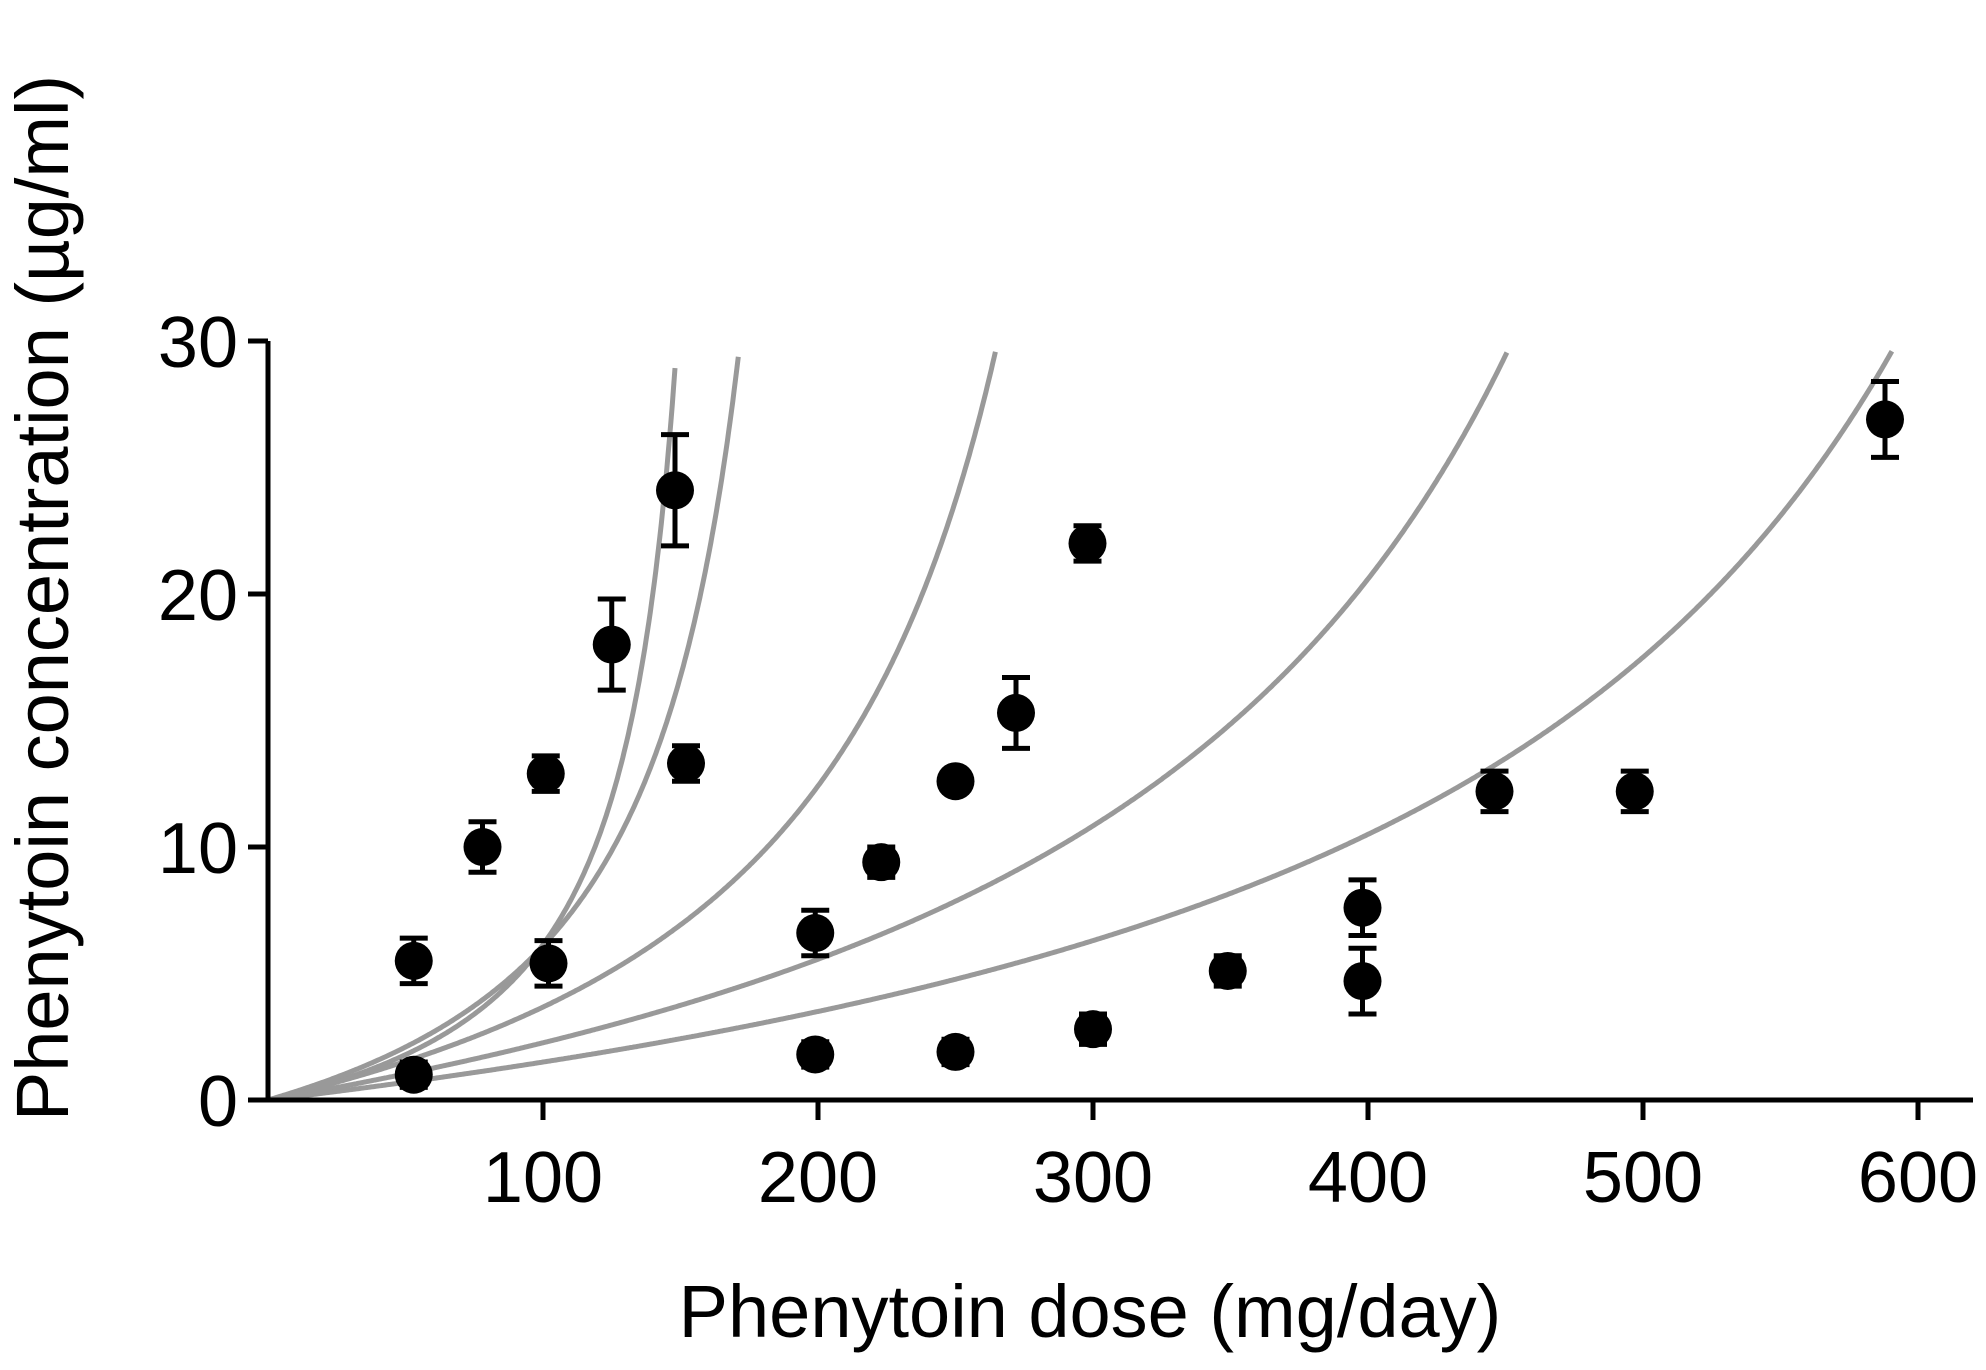  Describe the element at coordinates (198, 343) in the screenshot. I see `y-tick-label: 30` at that location.